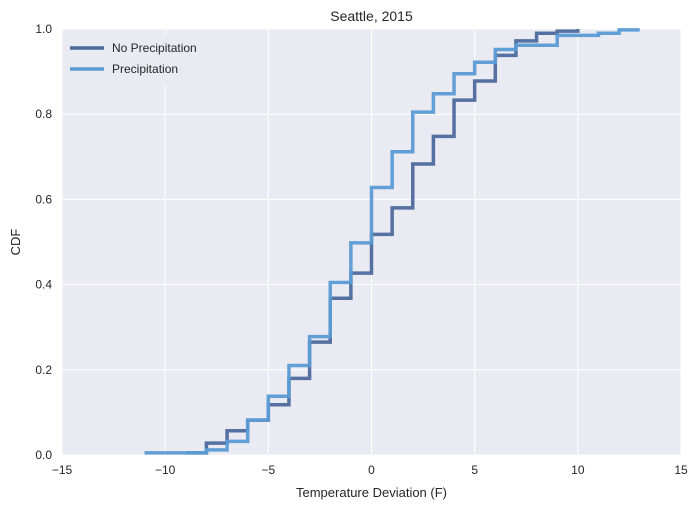  I want to click on legend-box, so click(143, 60).